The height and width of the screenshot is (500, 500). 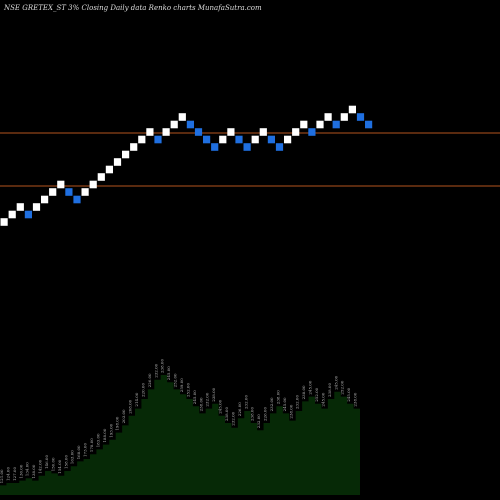 I want to click on volume-label: 173.00, so click(x=85, y=450).